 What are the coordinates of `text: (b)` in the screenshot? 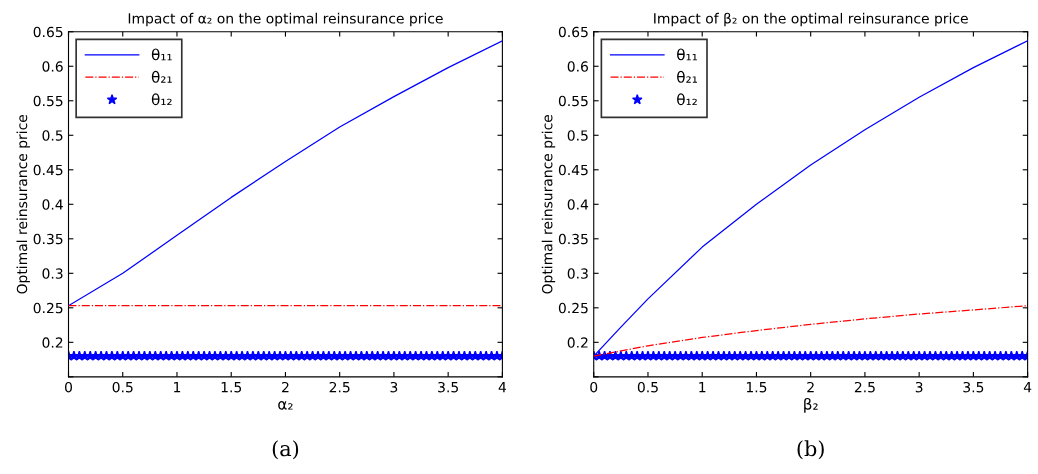 It's located at (810, 450).